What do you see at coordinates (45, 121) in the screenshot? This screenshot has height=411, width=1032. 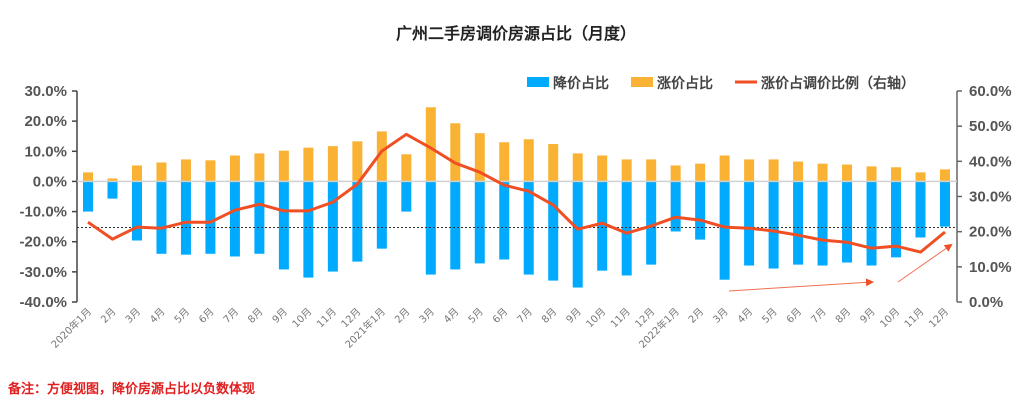 I see `left-tick-label: 20.0%` at bounding box center [45, 121].